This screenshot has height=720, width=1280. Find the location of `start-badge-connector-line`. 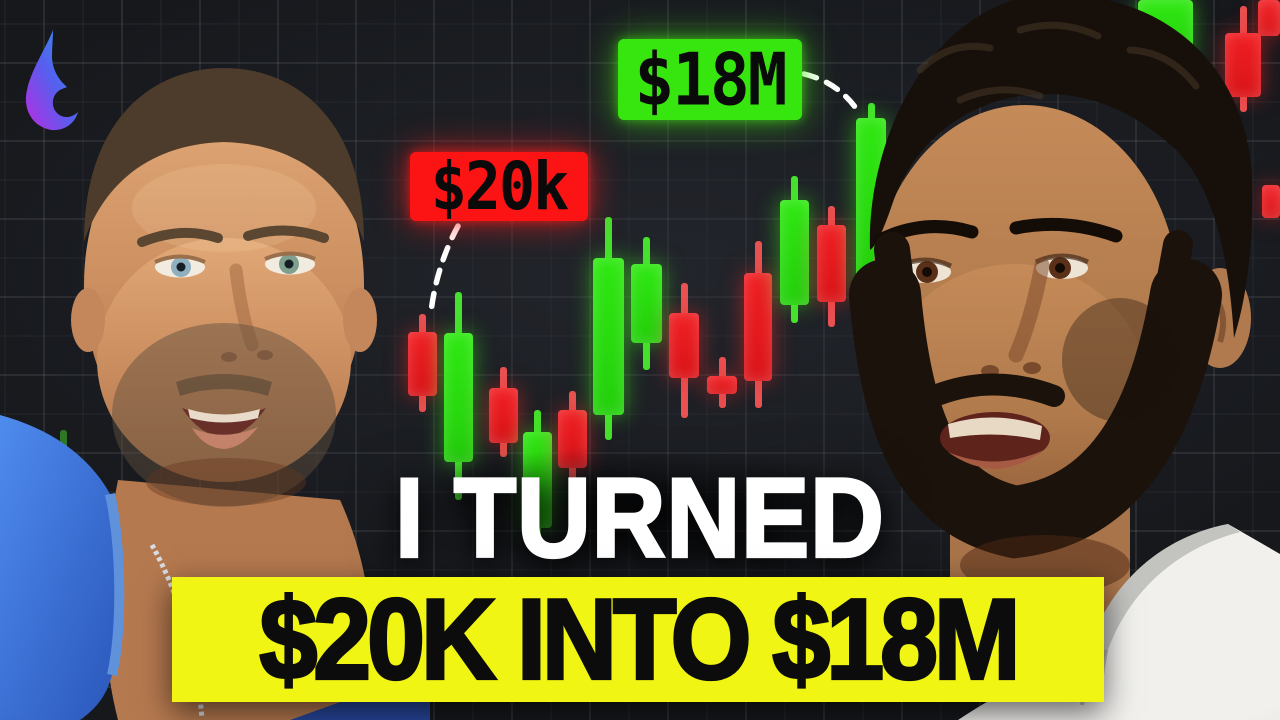

start-badge-connector-line is located at coordinates (444, 269).